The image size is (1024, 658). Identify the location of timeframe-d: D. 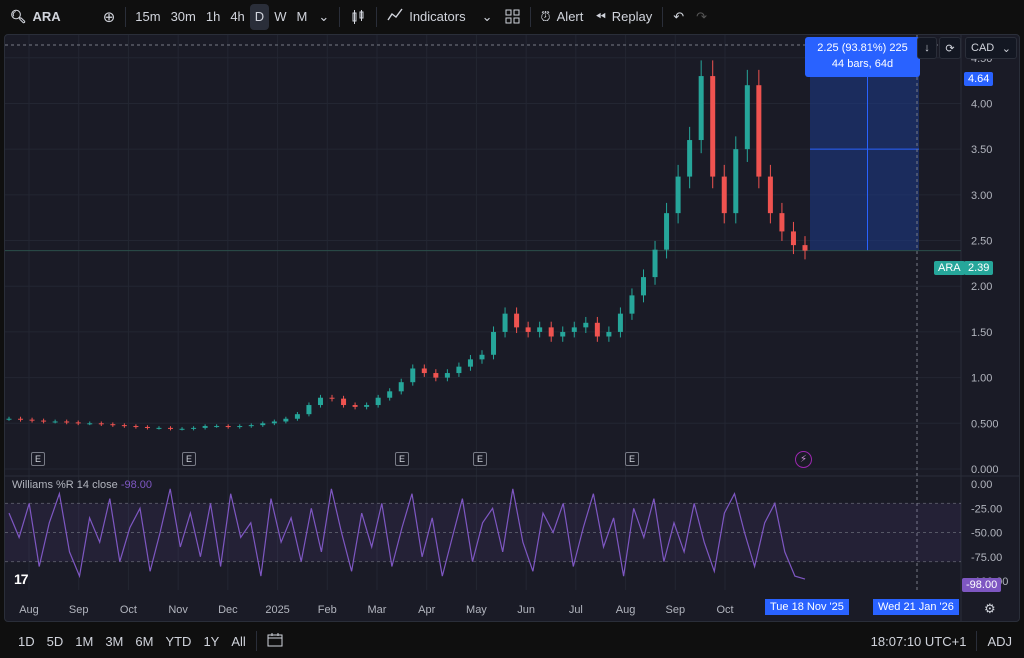
(259, 16).